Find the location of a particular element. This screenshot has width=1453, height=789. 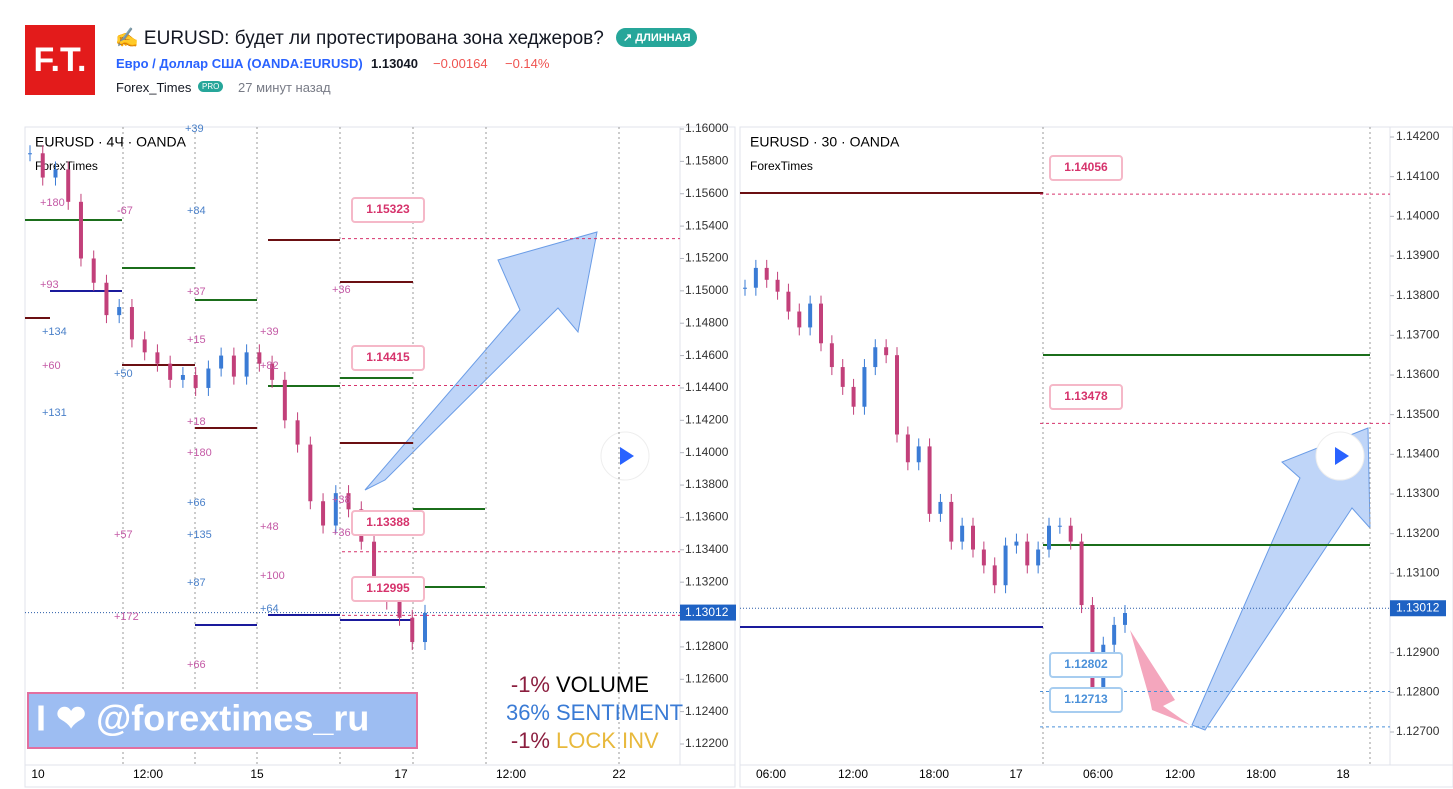

y-tick-label: 1.13500 is located at coordinates (1418, 414).